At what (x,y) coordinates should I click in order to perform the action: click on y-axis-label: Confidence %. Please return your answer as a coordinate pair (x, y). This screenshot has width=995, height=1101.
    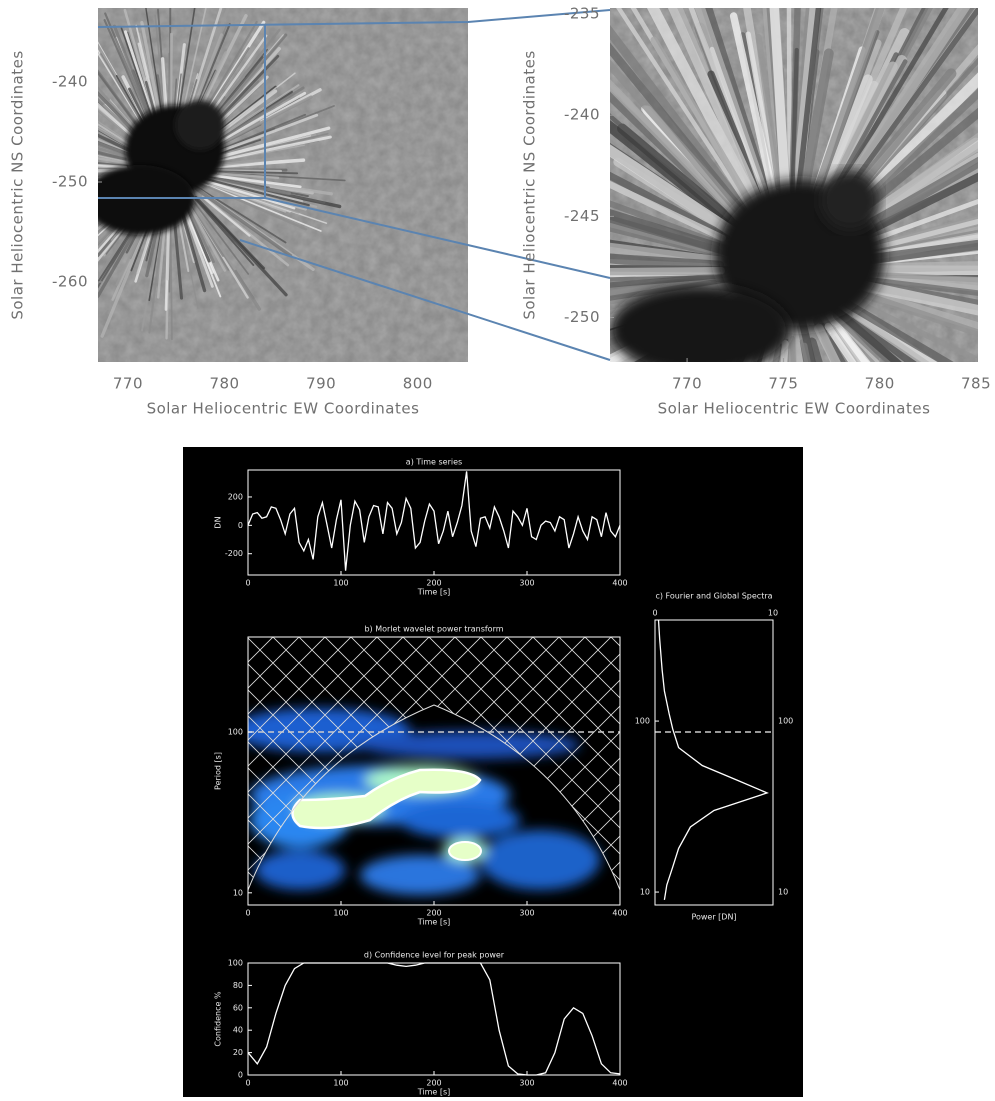
    Looking at the image, I should click on (218, 1019).